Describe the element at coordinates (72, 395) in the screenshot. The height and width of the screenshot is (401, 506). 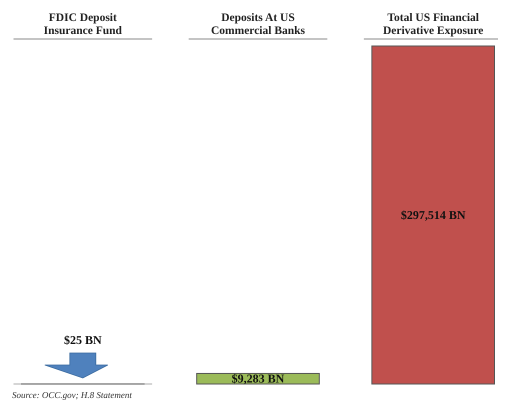
I see `source-note: Source: OCC.gov; H.8 Statement` at that location.